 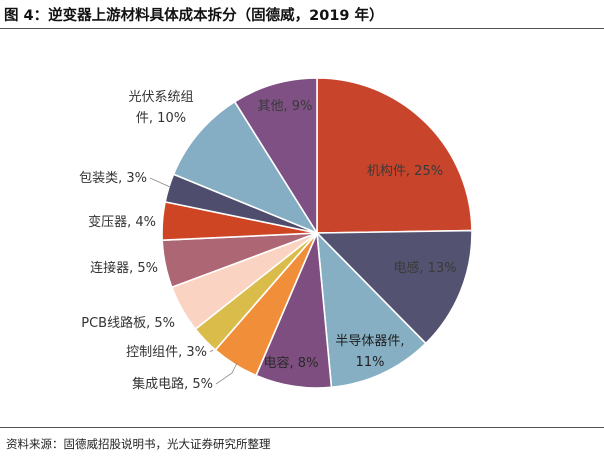 What do you see at coordinates (122, 222) in the screenshot?
I see `slice-label-9: 变压器, 4%` at bounding box center [122, 222].